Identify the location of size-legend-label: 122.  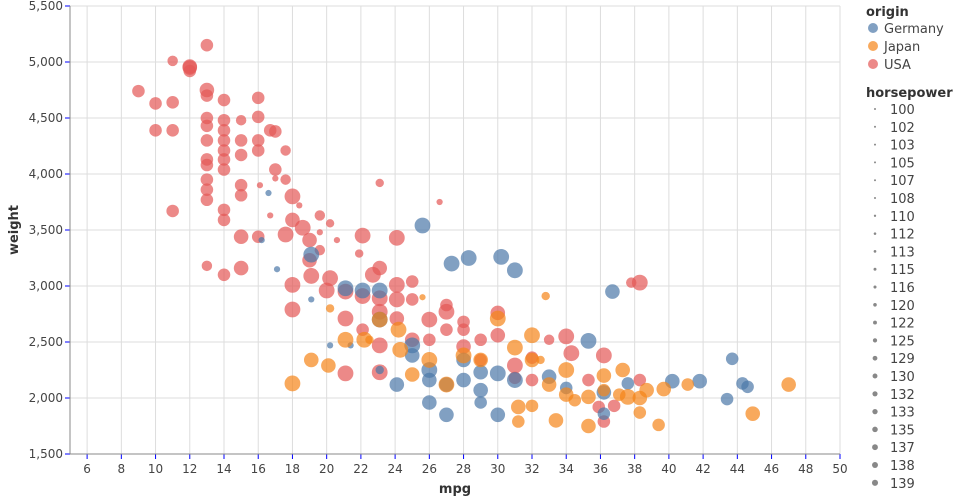
(902, 324).